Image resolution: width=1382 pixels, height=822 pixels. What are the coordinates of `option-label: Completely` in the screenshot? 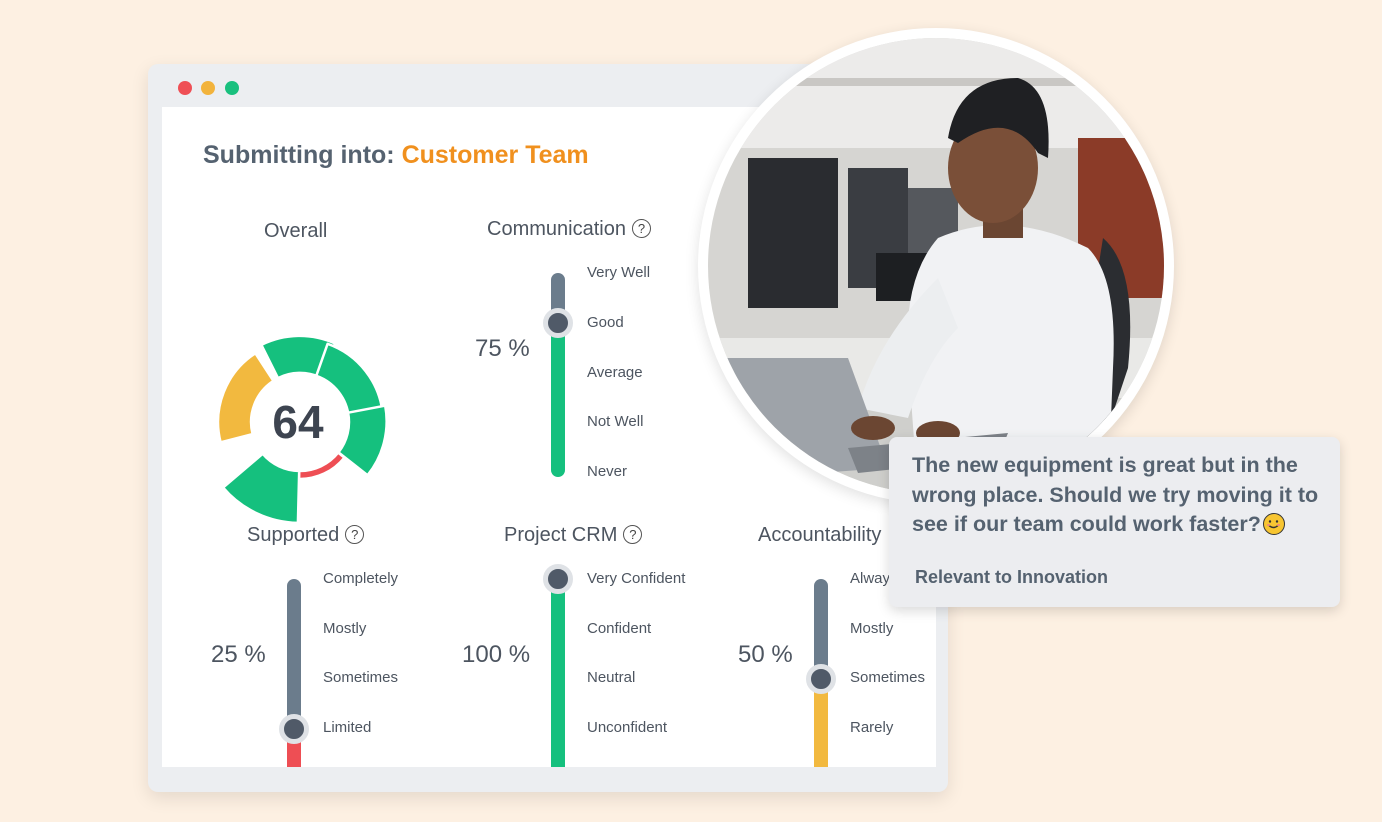 It's located at (361, 578).